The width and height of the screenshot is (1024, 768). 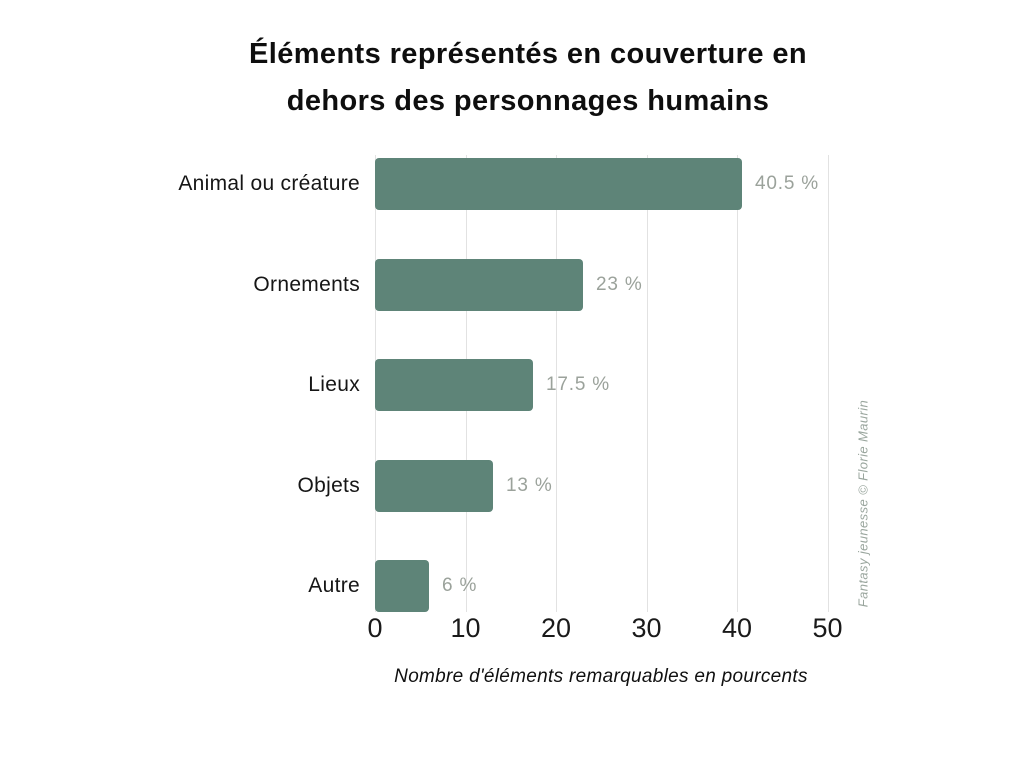 I want to click on category-label: Objets, so click(x=328, y=485).